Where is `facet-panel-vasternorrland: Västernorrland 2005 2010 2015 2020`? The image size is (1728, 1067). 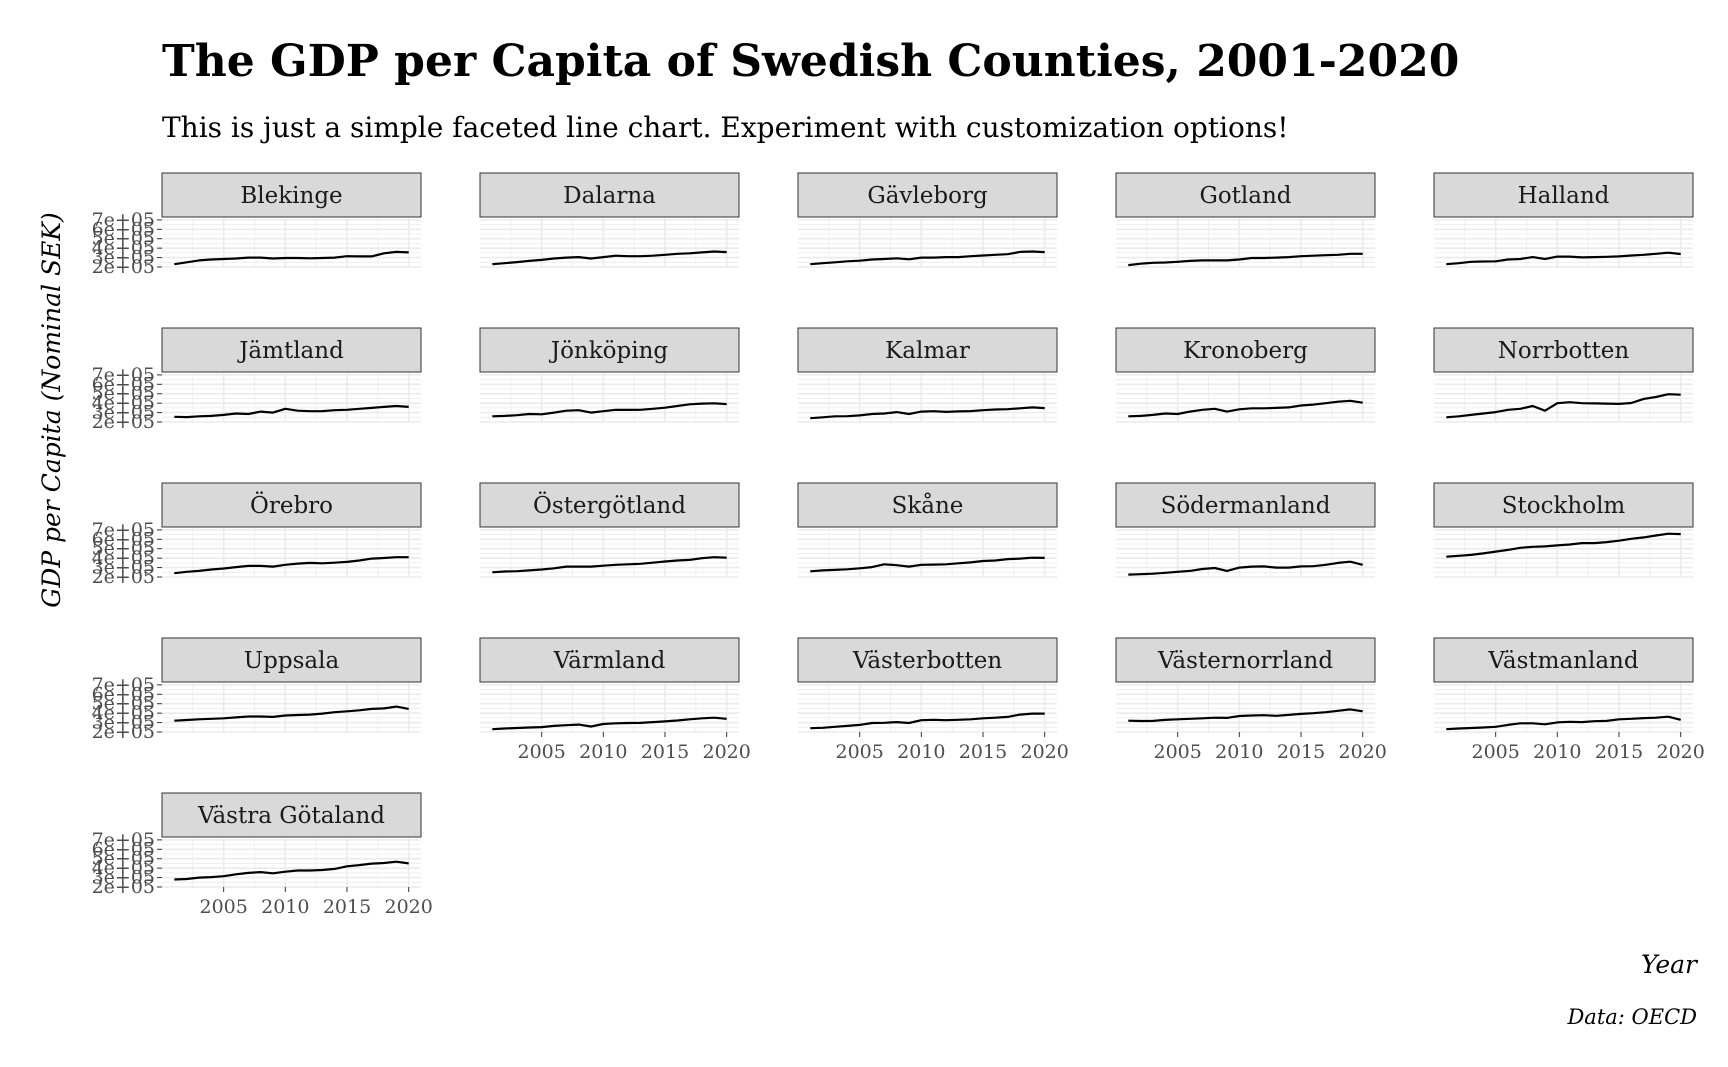 facet-panel-vasternorrland: Västernorrland 2005 2010 2015 2020 is located at coordinates (1251, 700).